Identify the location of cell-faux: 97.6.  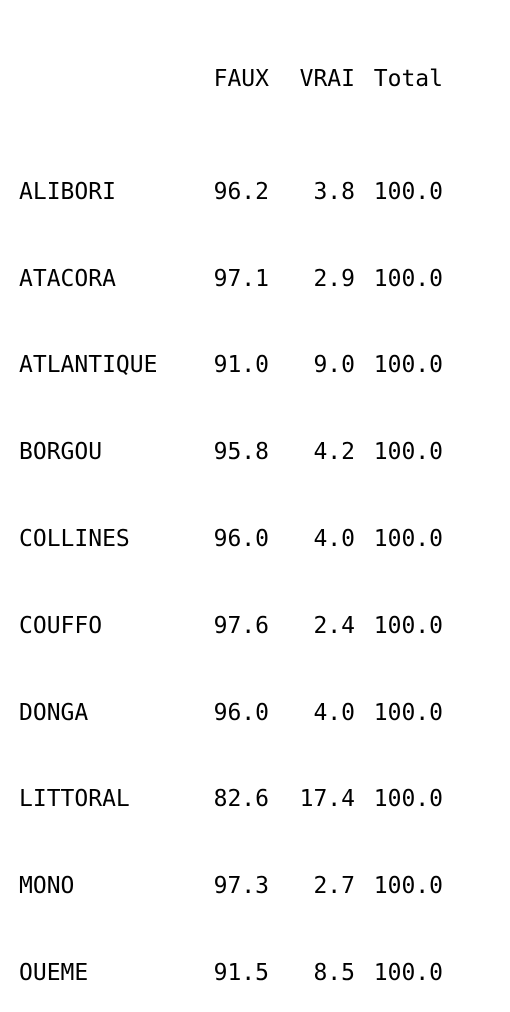
(241, 625).